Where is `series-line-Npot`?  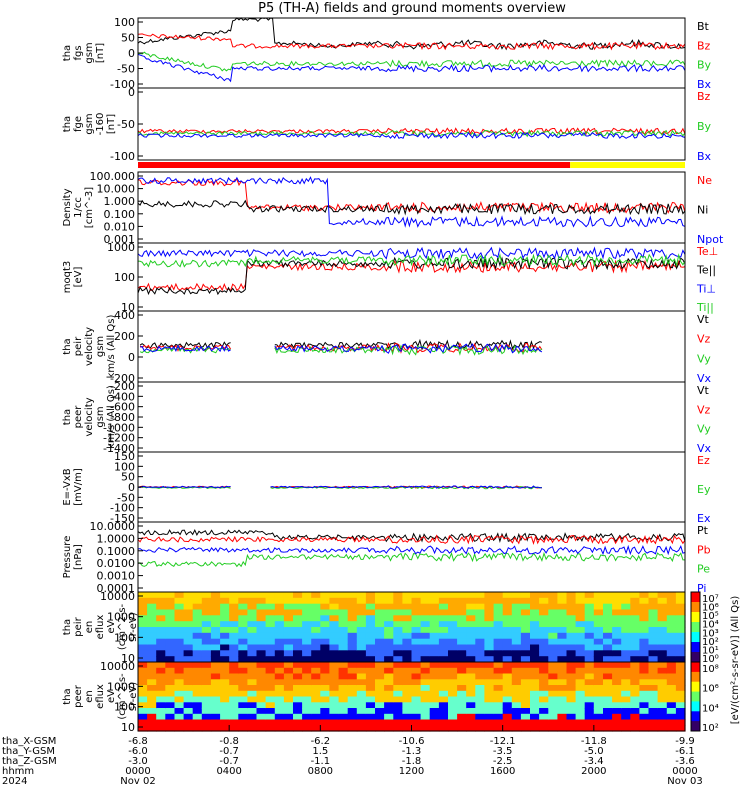
series-line-Npot is located at coordinates (411, 202).